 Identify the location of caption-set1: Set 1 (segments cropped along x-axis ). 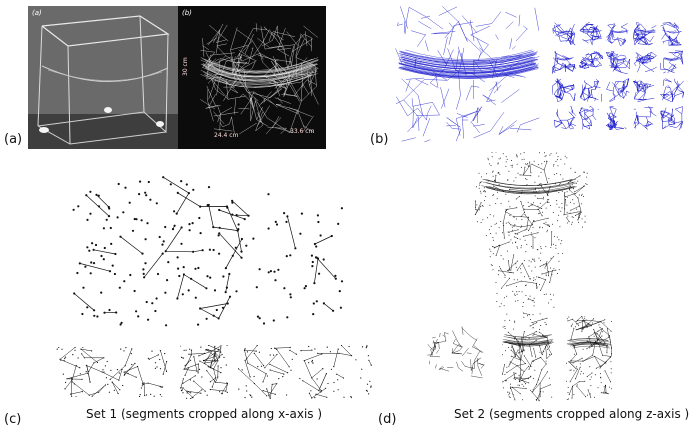
(204, 414).